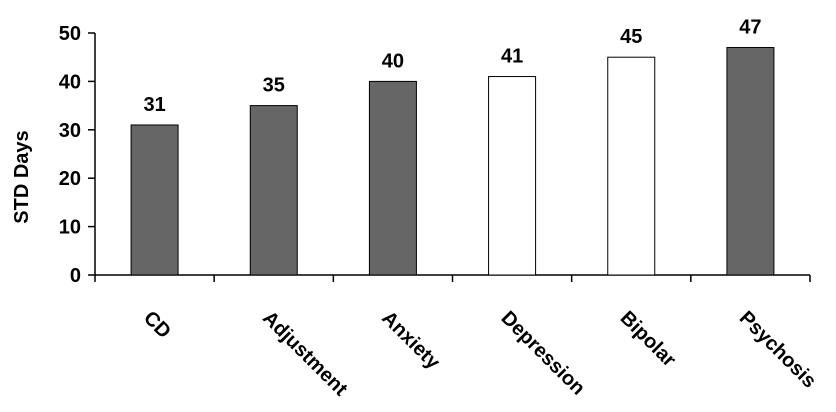 The image size is (836, 412). What do you see at coordinates (392, 178) in the screenshot?
I see `bar-anxiety` at bounding box center [392, 178].